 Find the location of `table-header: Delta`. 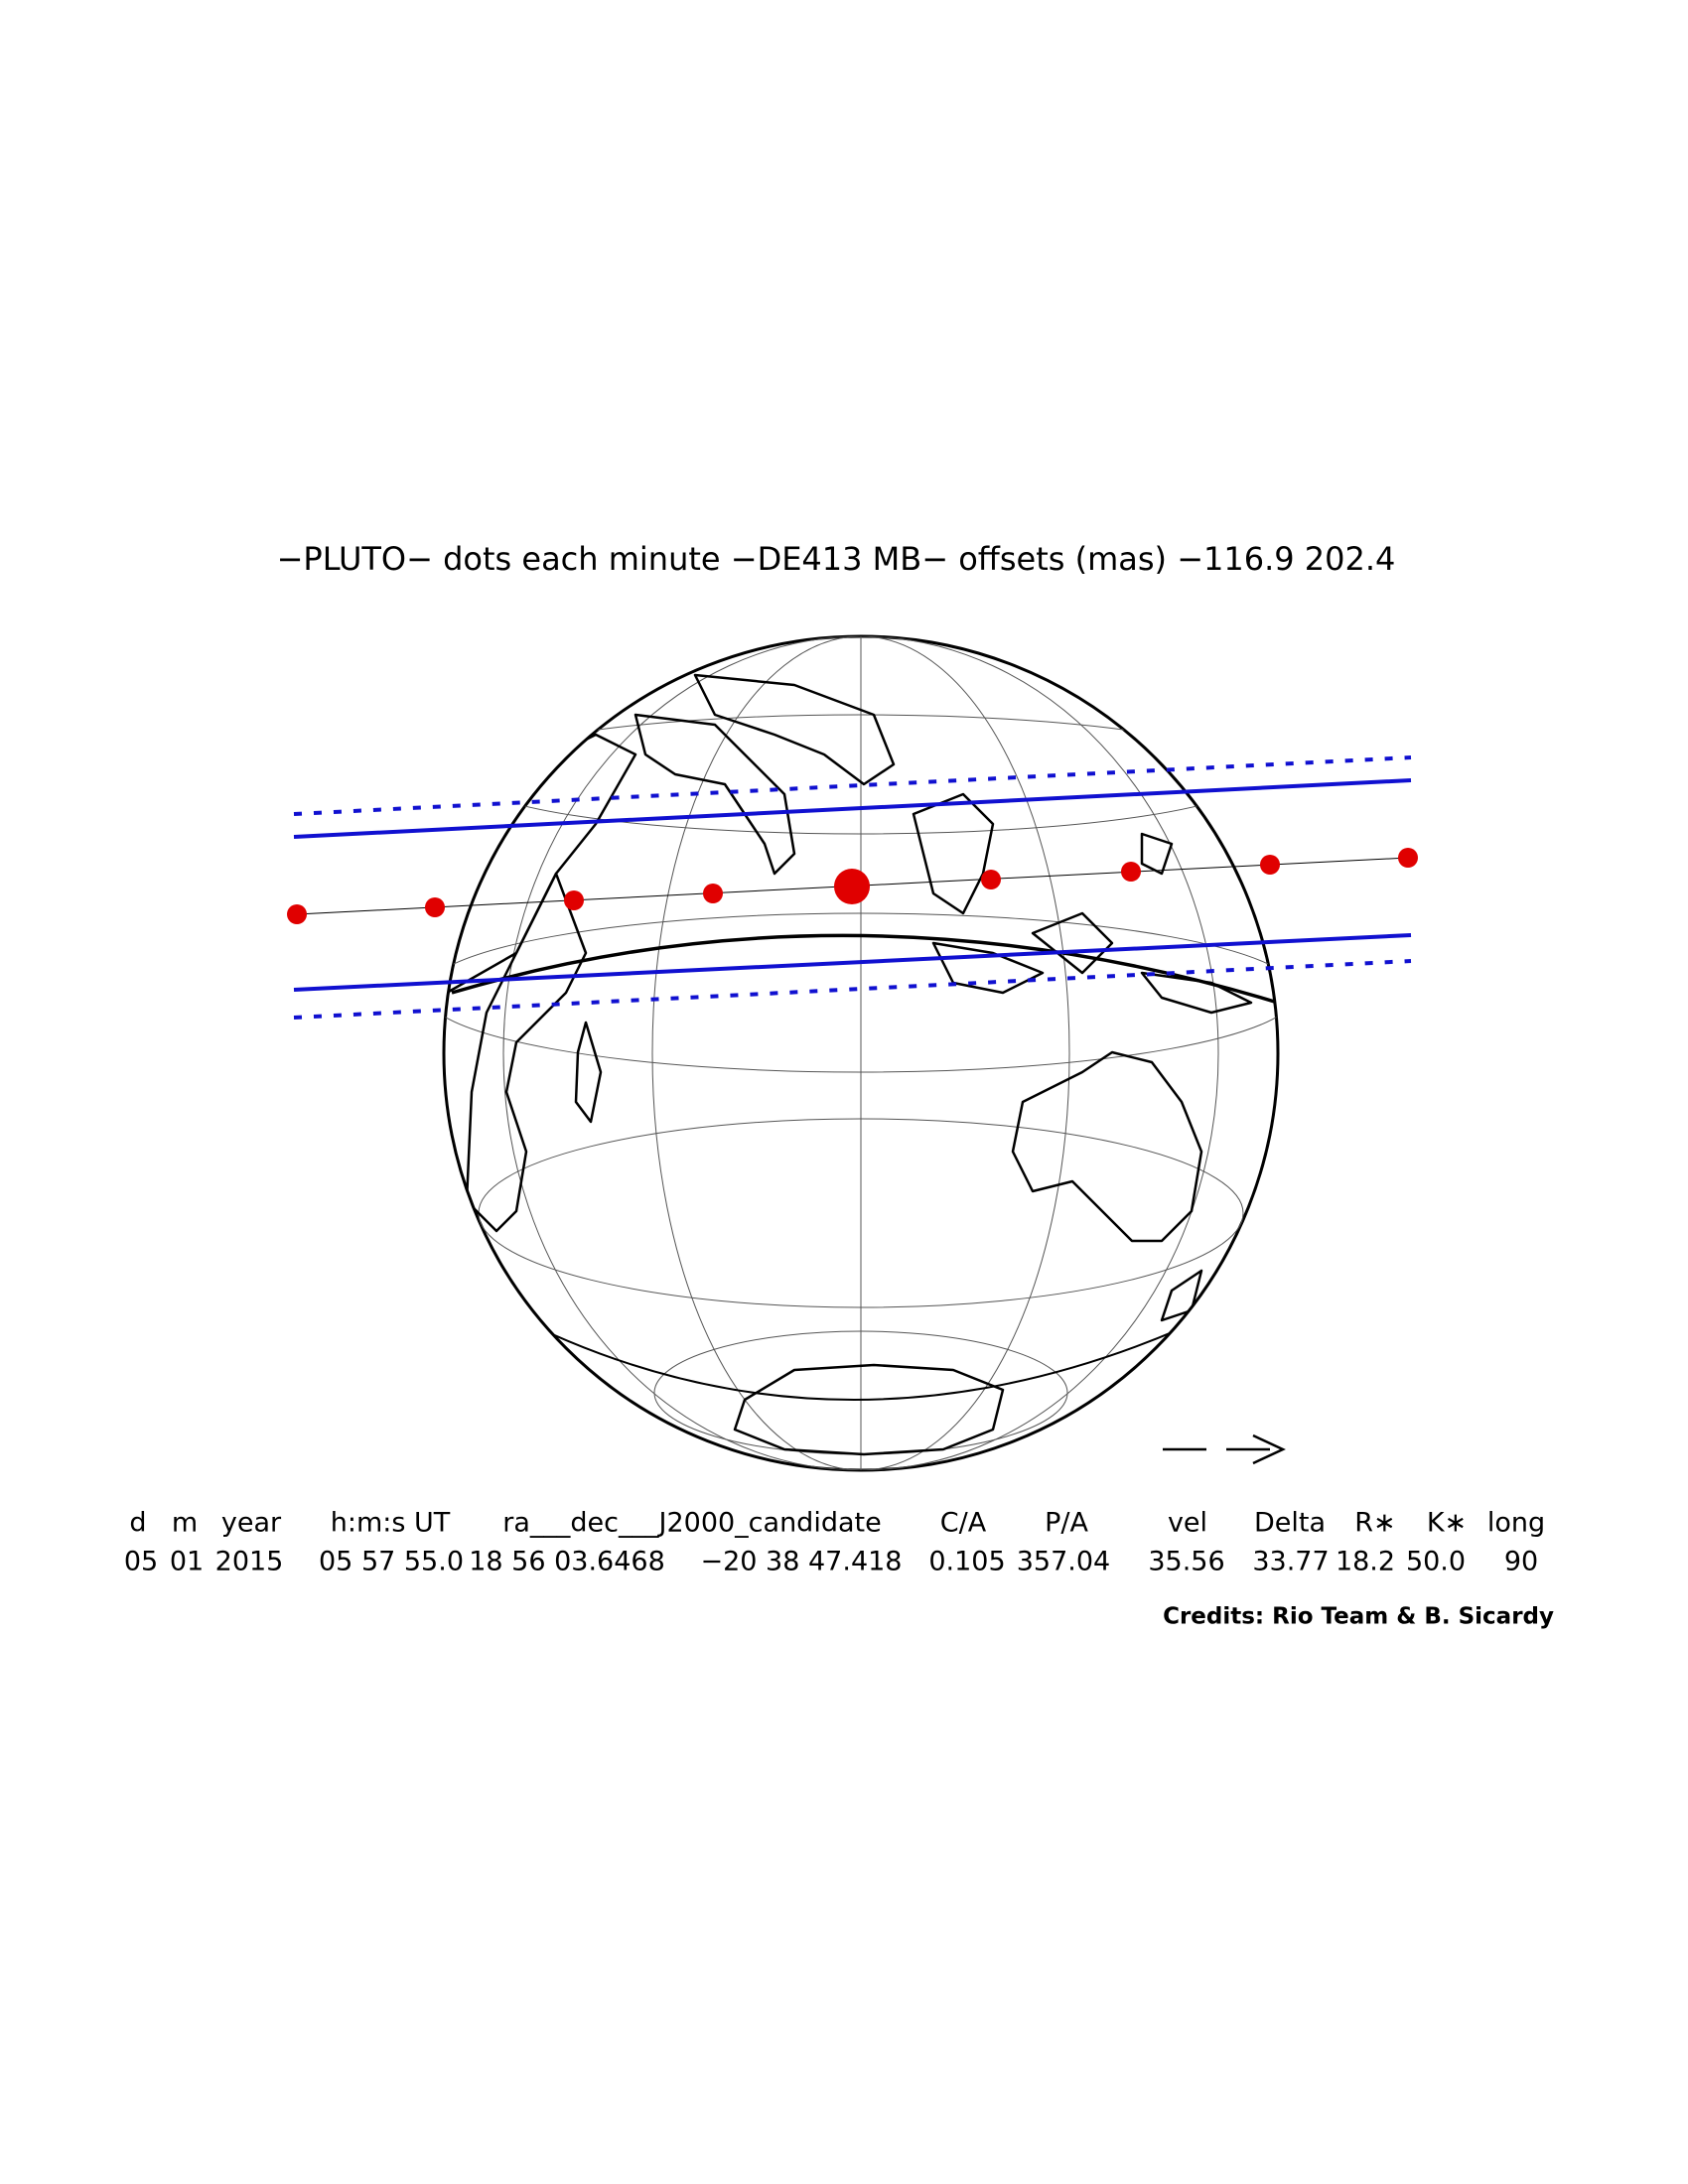

table-header: Delta is located at coordinates (1290, 1523).